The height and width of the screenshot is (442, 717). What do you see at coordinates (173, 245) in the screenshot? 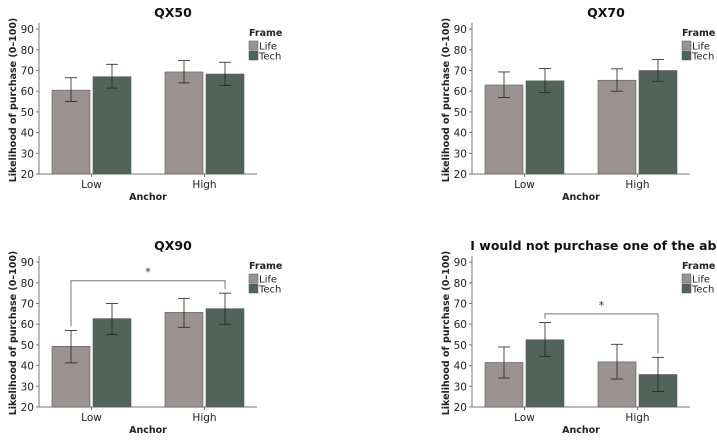
I see `chart-title: QX90` at bounding box center [173, 245].